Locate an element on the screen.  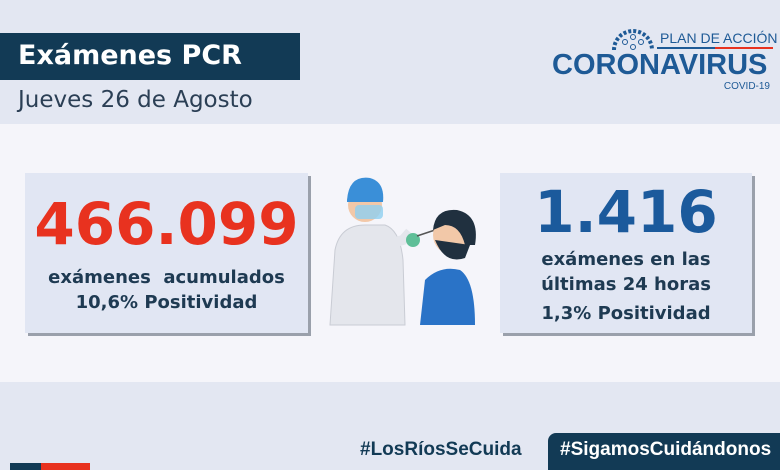
flag-bar-navy is located at coordinates (25, 466).